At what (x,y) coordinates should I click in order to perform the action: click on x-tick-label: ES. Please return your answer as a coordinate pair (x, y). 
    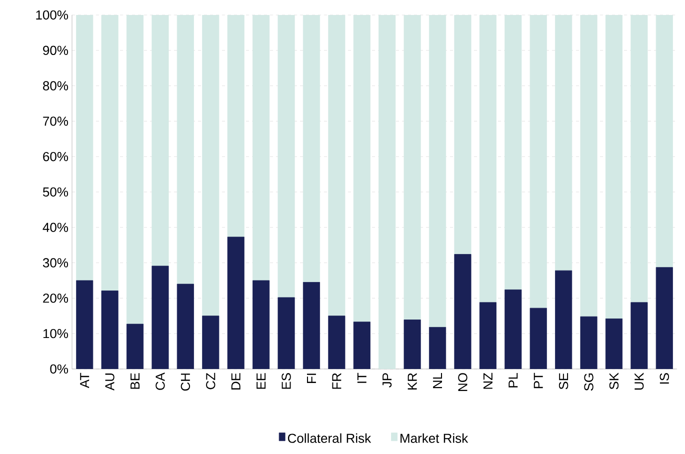
    Looking at the image, I should click on (286, 381).